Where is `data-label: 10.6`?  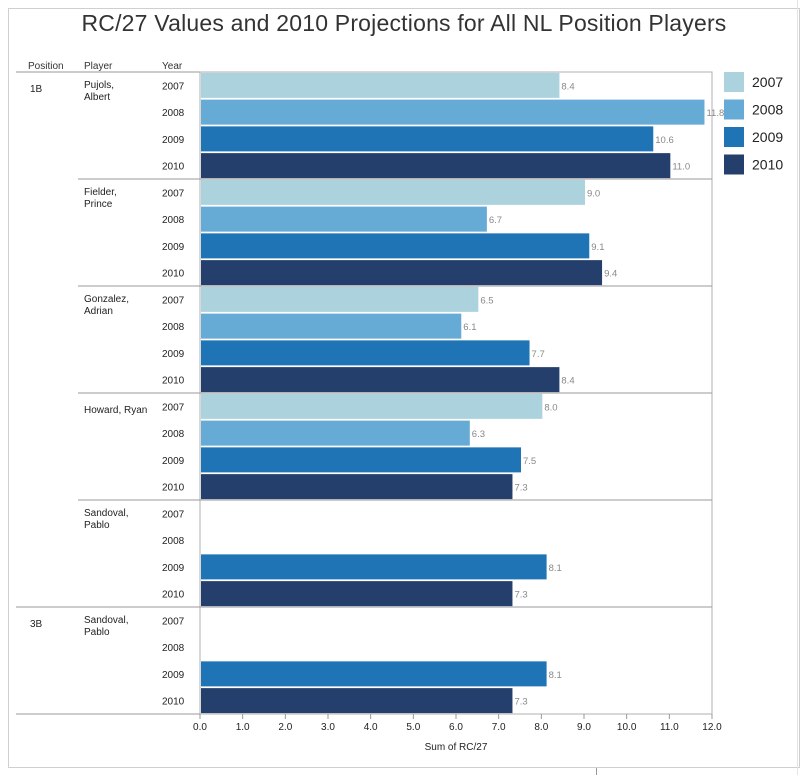
data-label: 10.6 is located at coordinates (664, 140).